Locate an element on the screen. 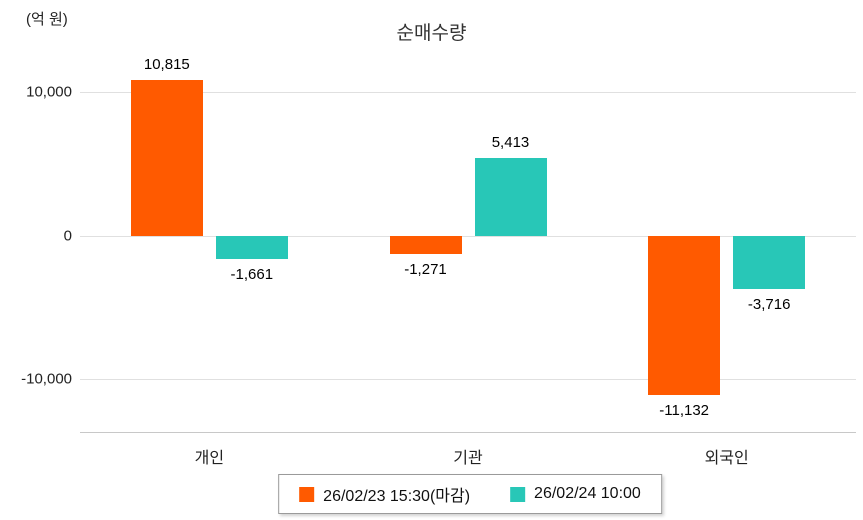 The width and height of the screenshot is (863, 520). value-label-기관-series-1: 5,413 is located at coordinates (510, 142).